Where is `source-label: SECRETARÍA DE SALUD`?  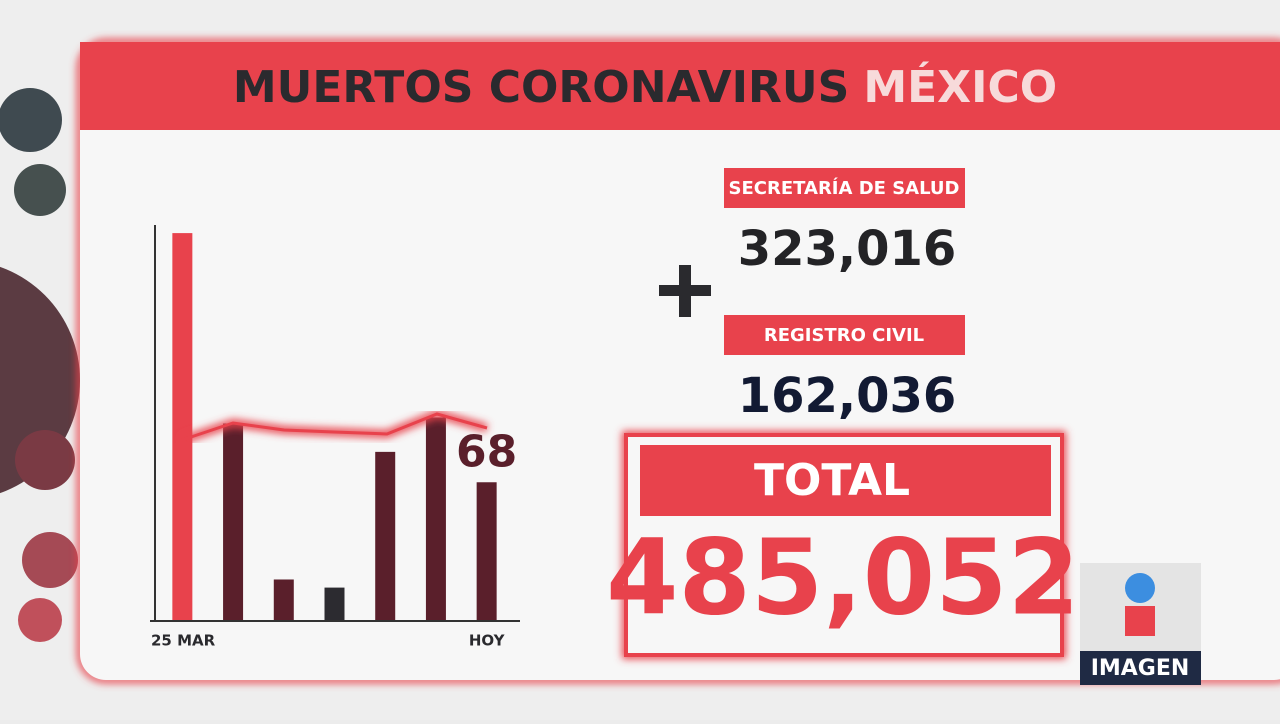 source-label: SECRETARÍA DE SALUD is located at coordinates (844, 188).